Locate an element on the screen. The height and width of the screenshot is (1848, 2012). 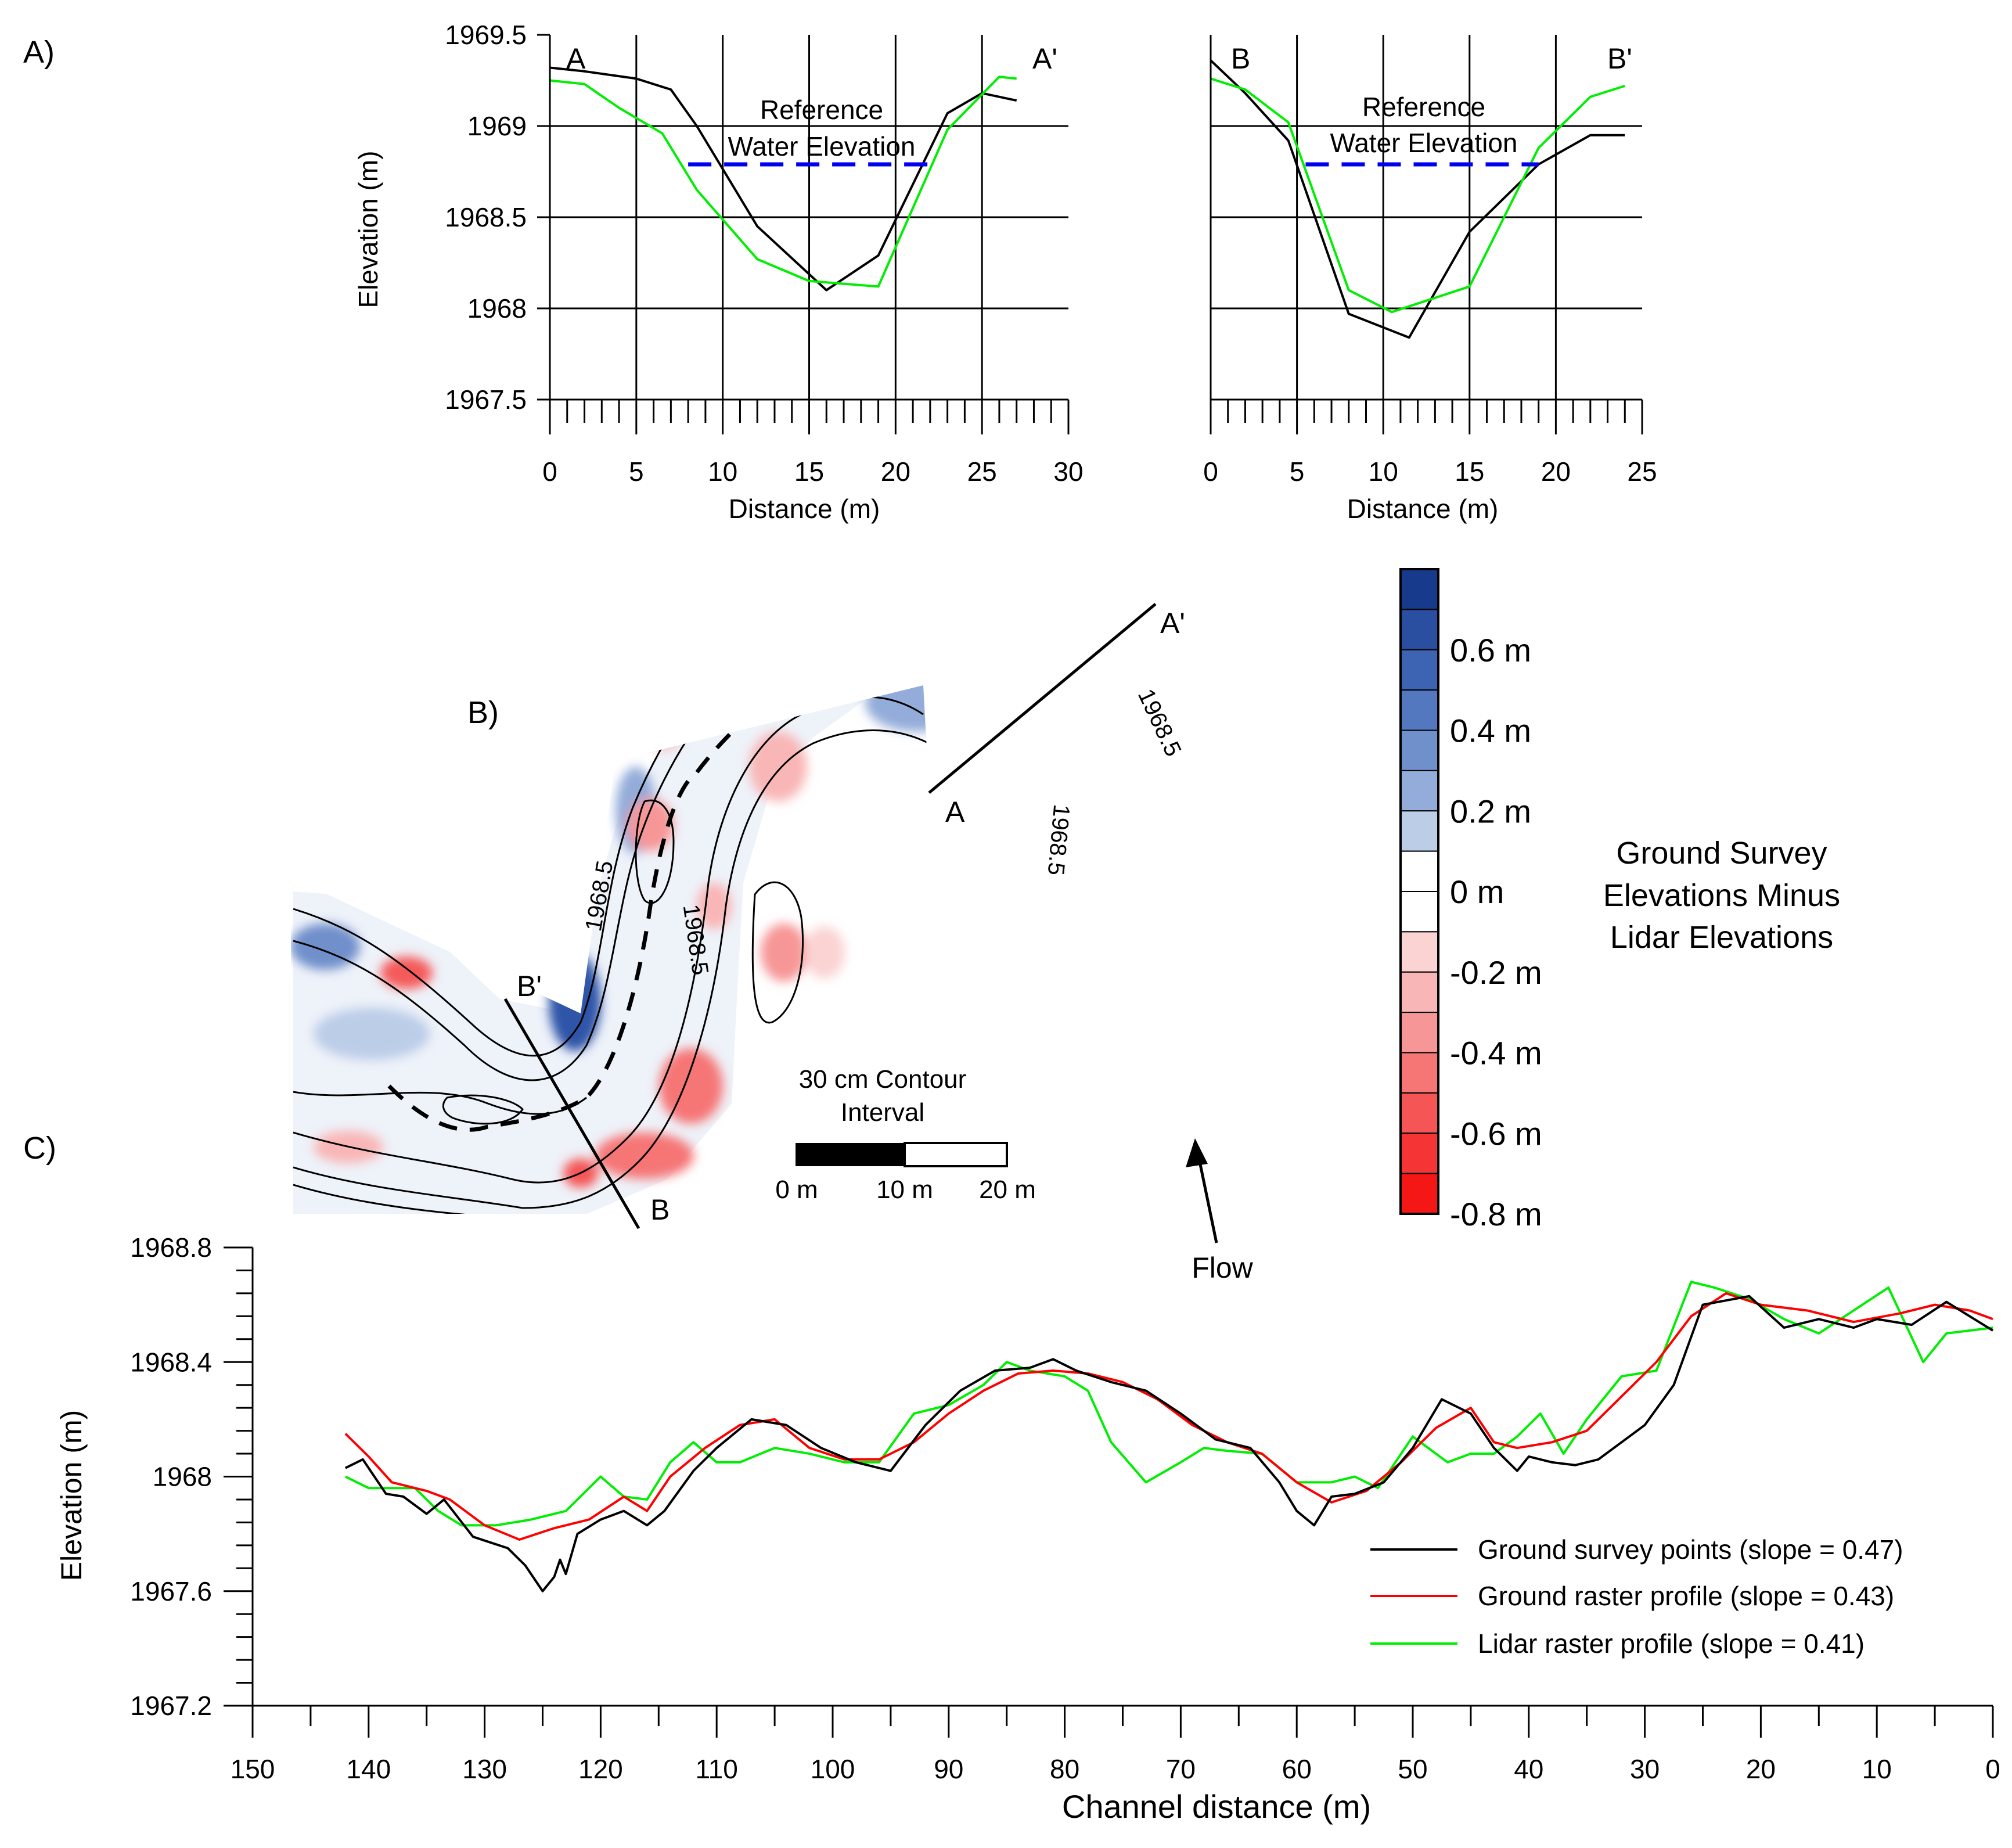
y-tick-label: 1967.2 is located at coordinates (171, 1706).